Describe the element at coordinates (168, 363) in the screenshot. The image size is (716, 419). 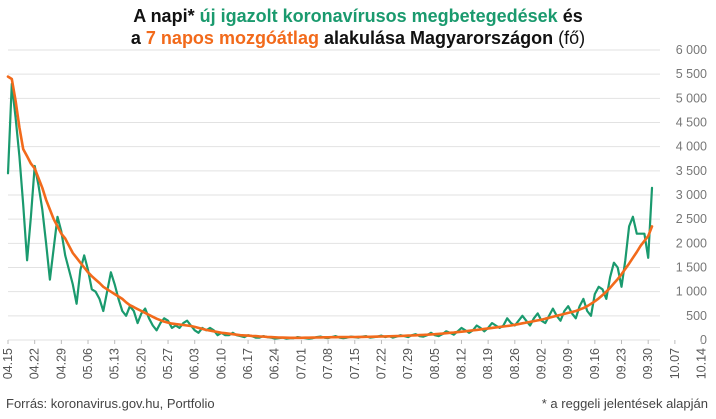
I see `x-tick-label: 05.27` at that location.